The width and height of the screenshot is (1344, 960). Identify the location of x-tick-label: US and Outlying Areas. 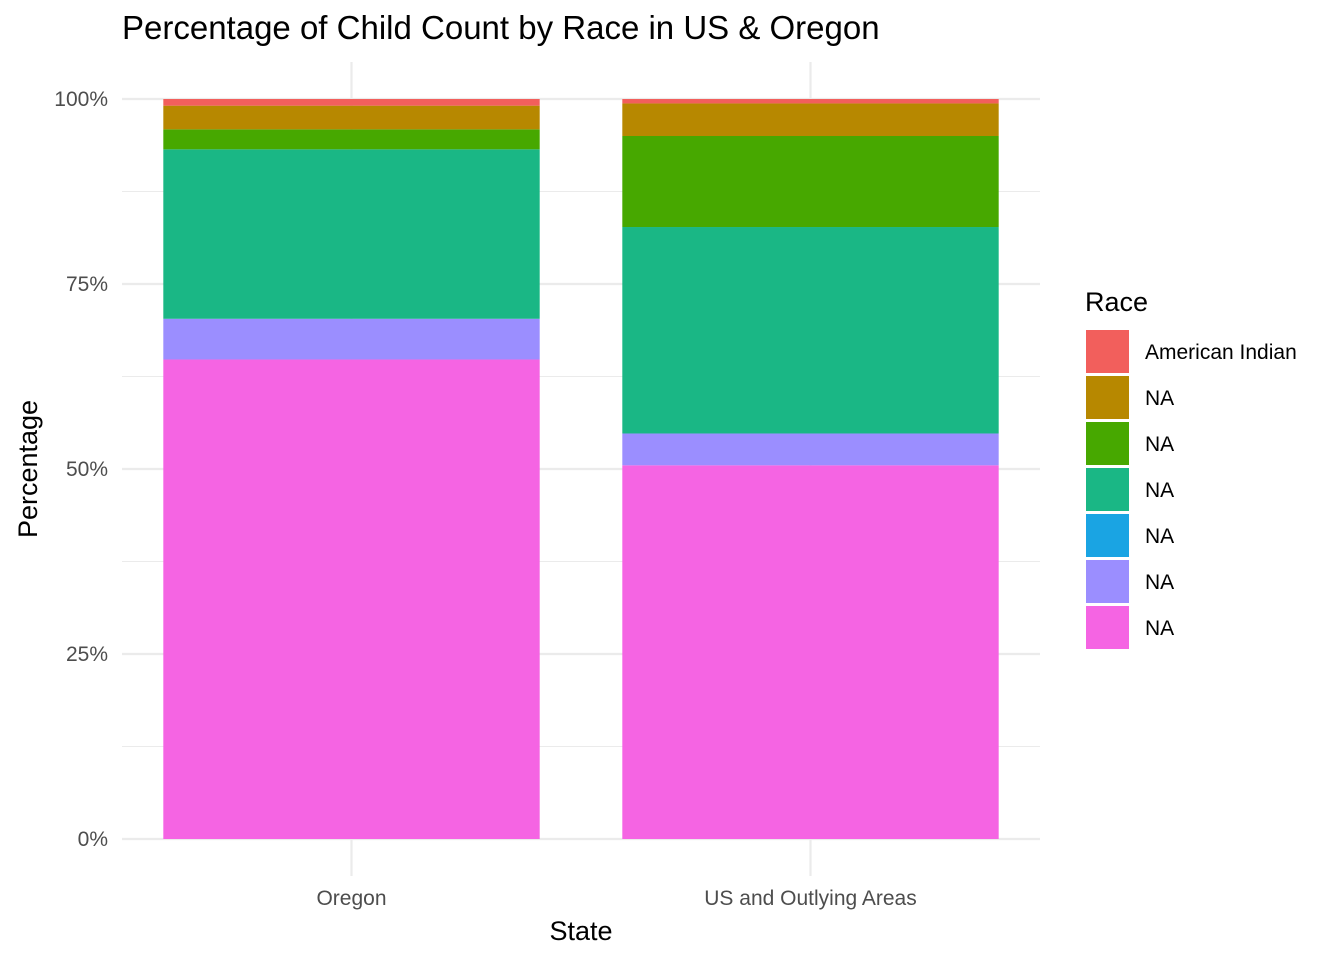
(810, 898).